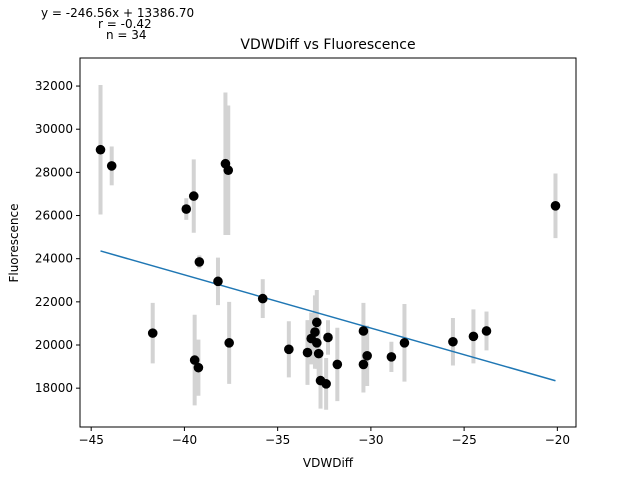  Describe the element at coordinates (91, 440) in the screenshot. I see `x-tick-label: −45` at that location.